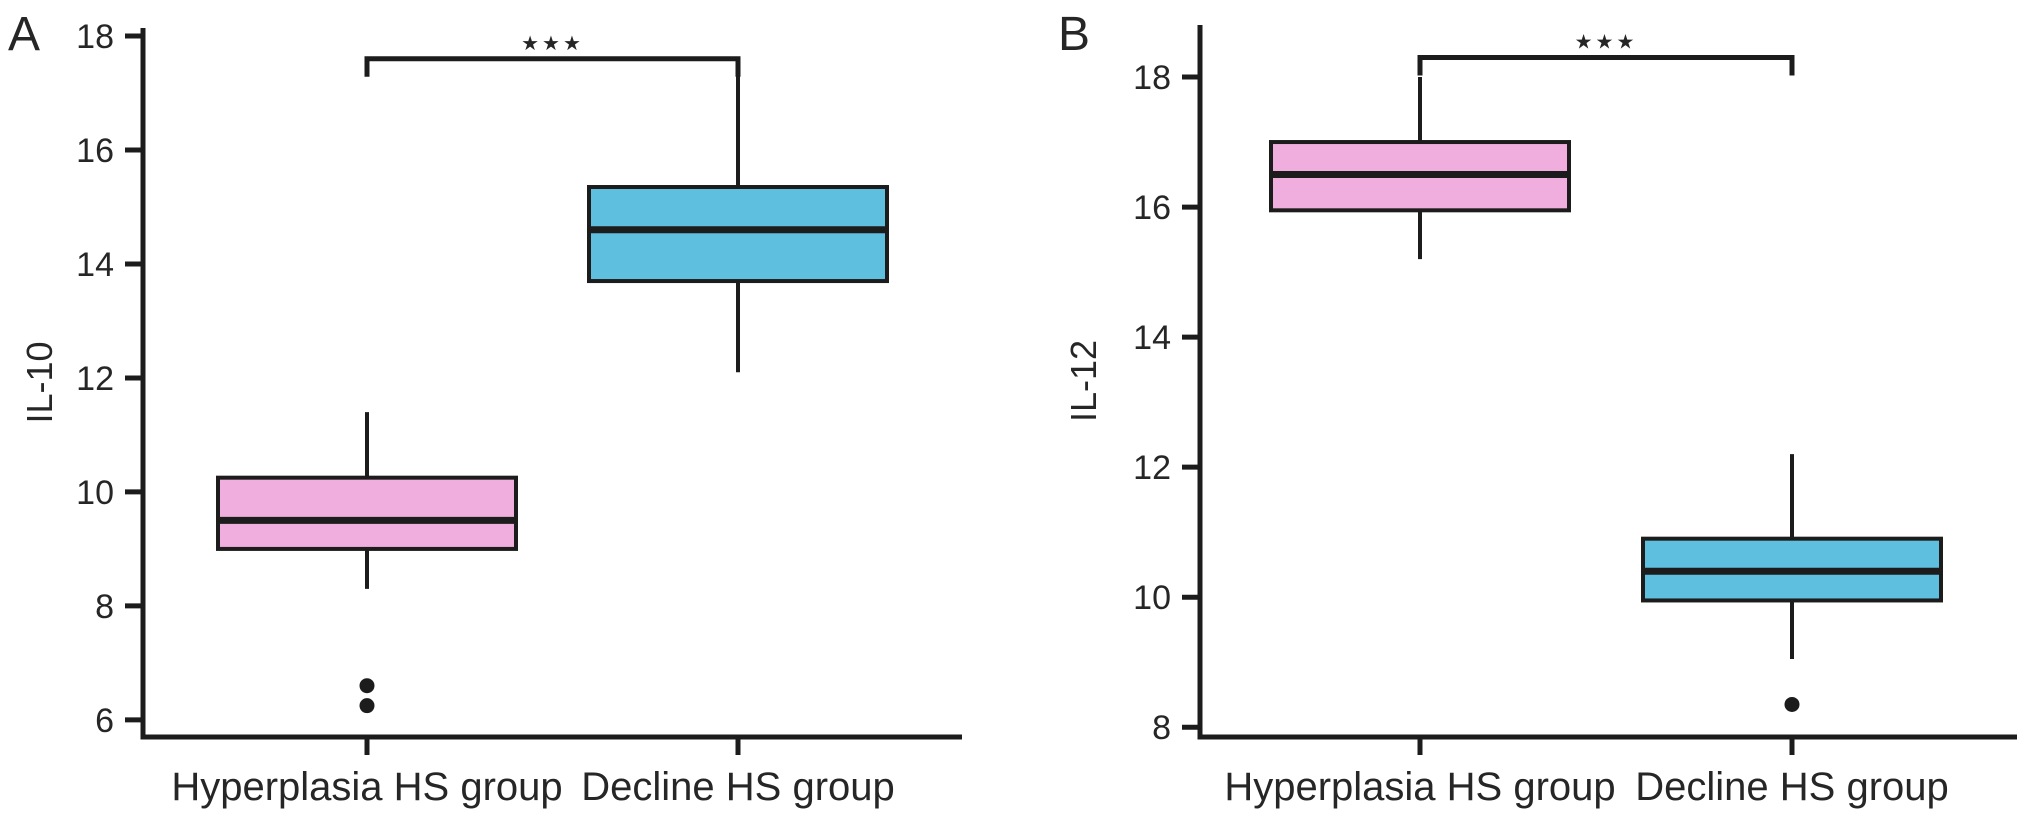  Describe the element at coordinates (1083, 381) in the screenshot. I see `y-axis-label: IL-12` at that location.